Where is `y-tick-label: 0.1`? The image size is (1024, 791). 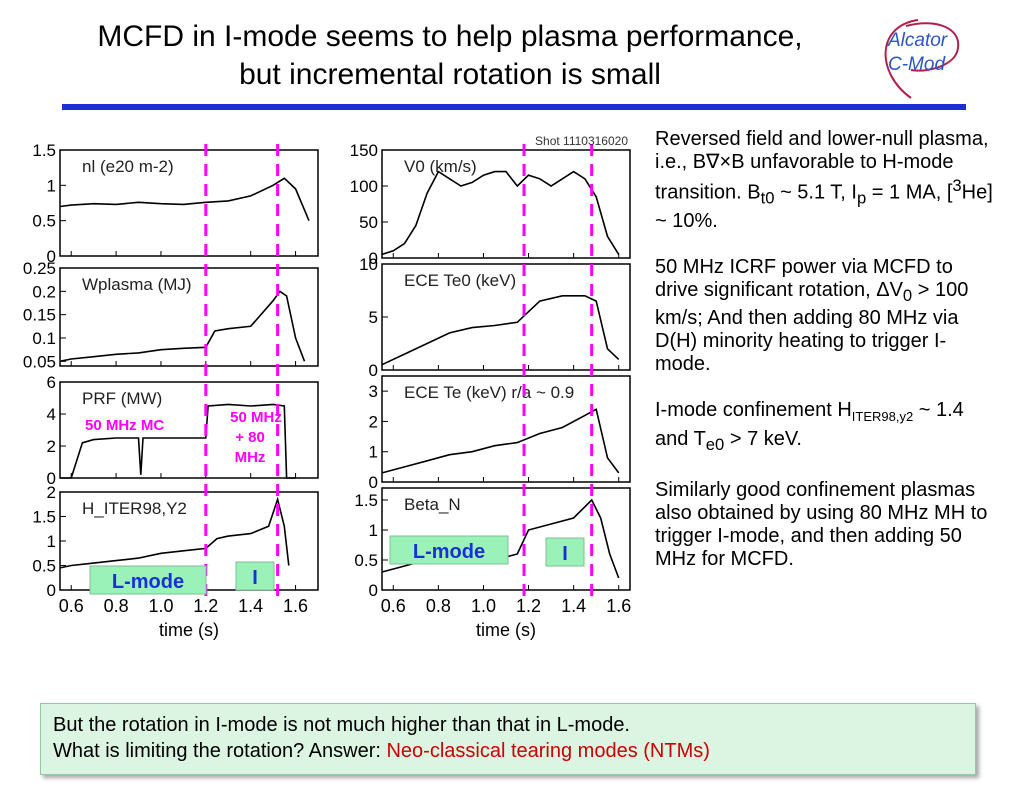 y-tick-label: 0.1 is located at coordinates (44, 338).